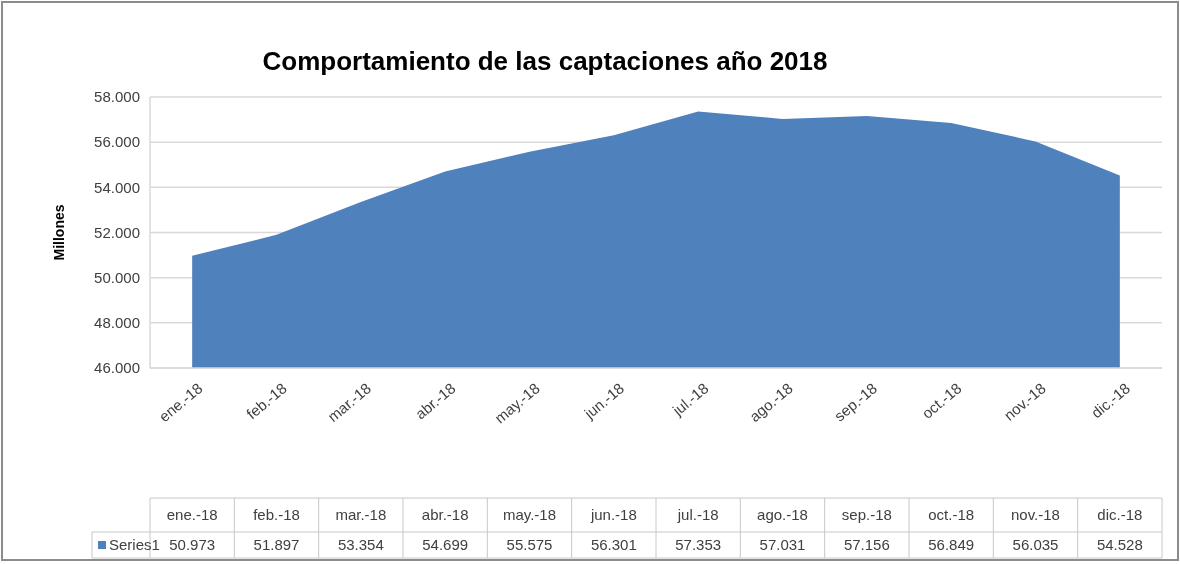 This screenshot has width=1180, height=564. Describe the element at coordinates (117, 277) in the screenshot. I see `y-tick-label: 50.000` at that location.